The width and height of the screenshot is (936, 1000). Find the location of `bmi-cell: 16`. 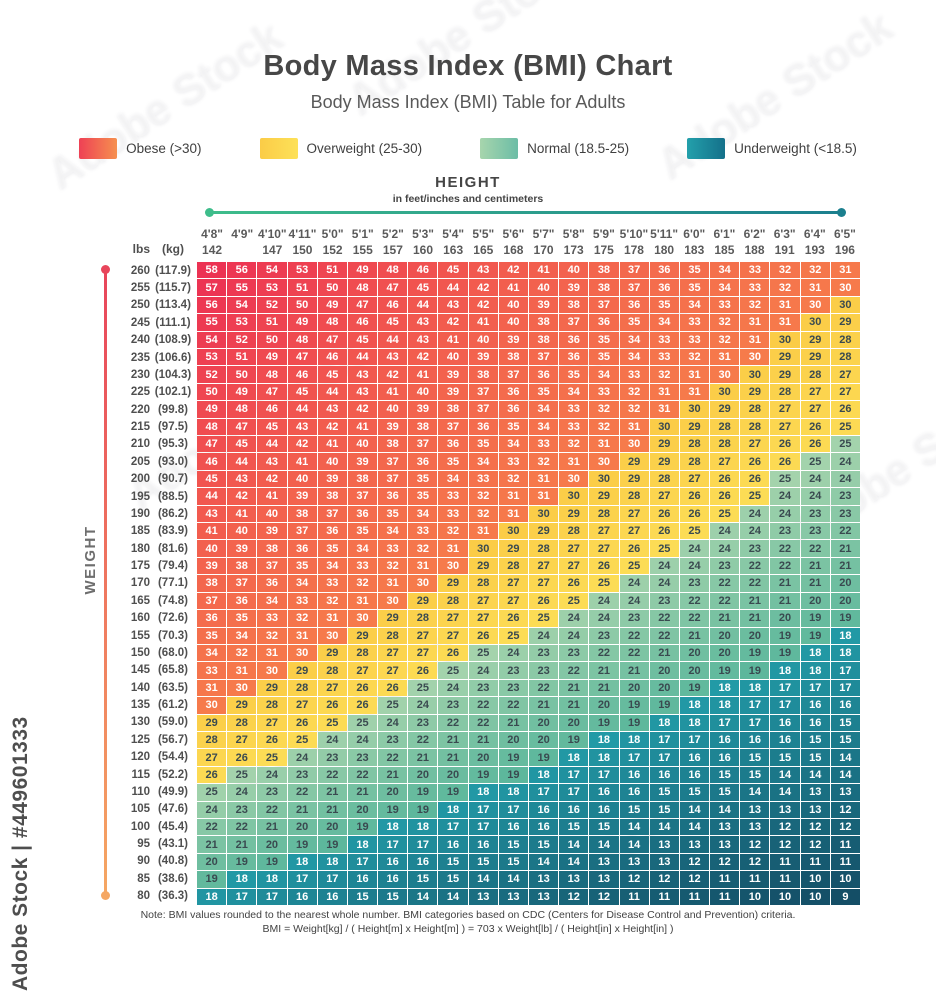

bmi-cell: 16 is located at coordinates (634, 792).